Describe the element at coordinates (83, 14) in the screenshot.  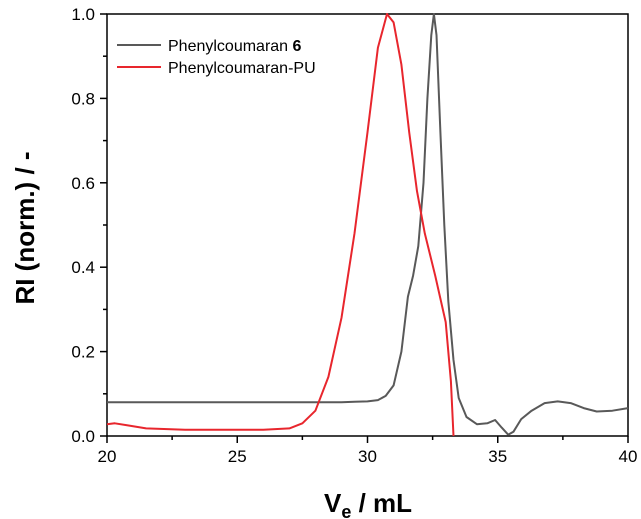
I see `y-tick-label: 1.0` at that location.